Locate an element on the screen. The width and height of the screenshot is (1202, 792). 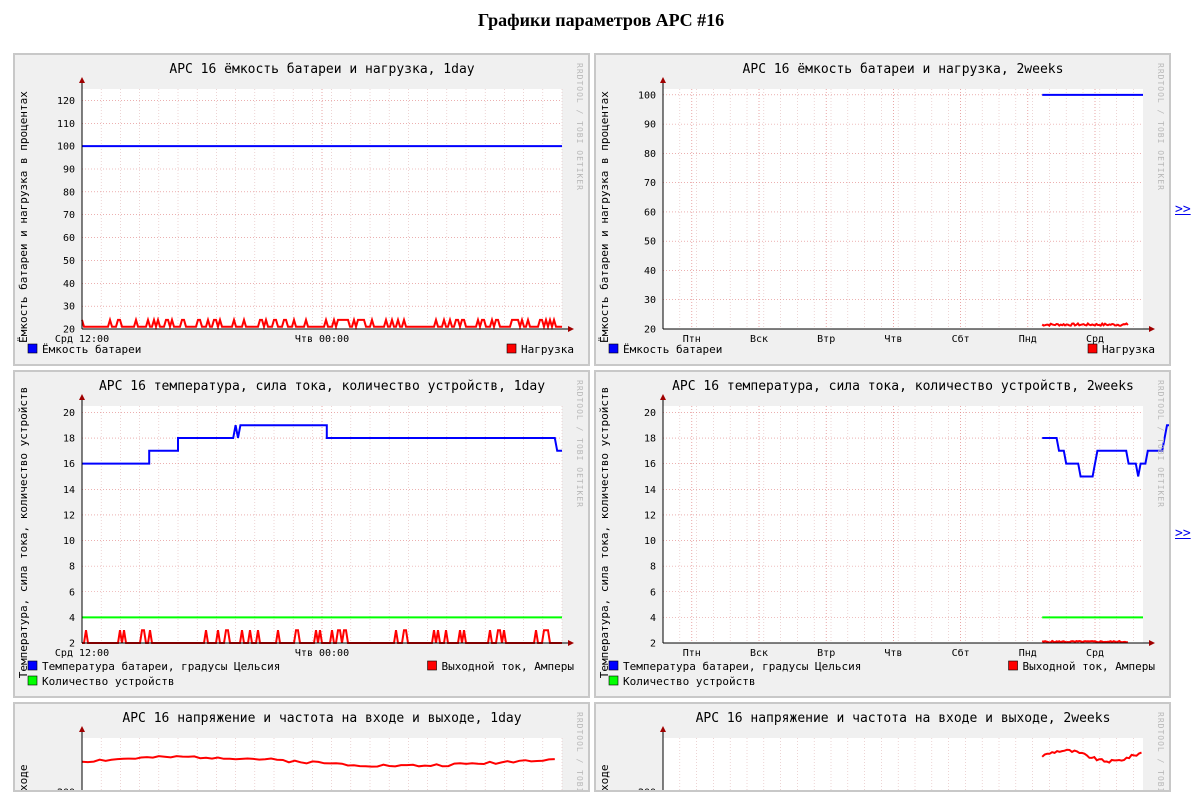
y-tick-label: 110 is located at coordinates (66, 124).